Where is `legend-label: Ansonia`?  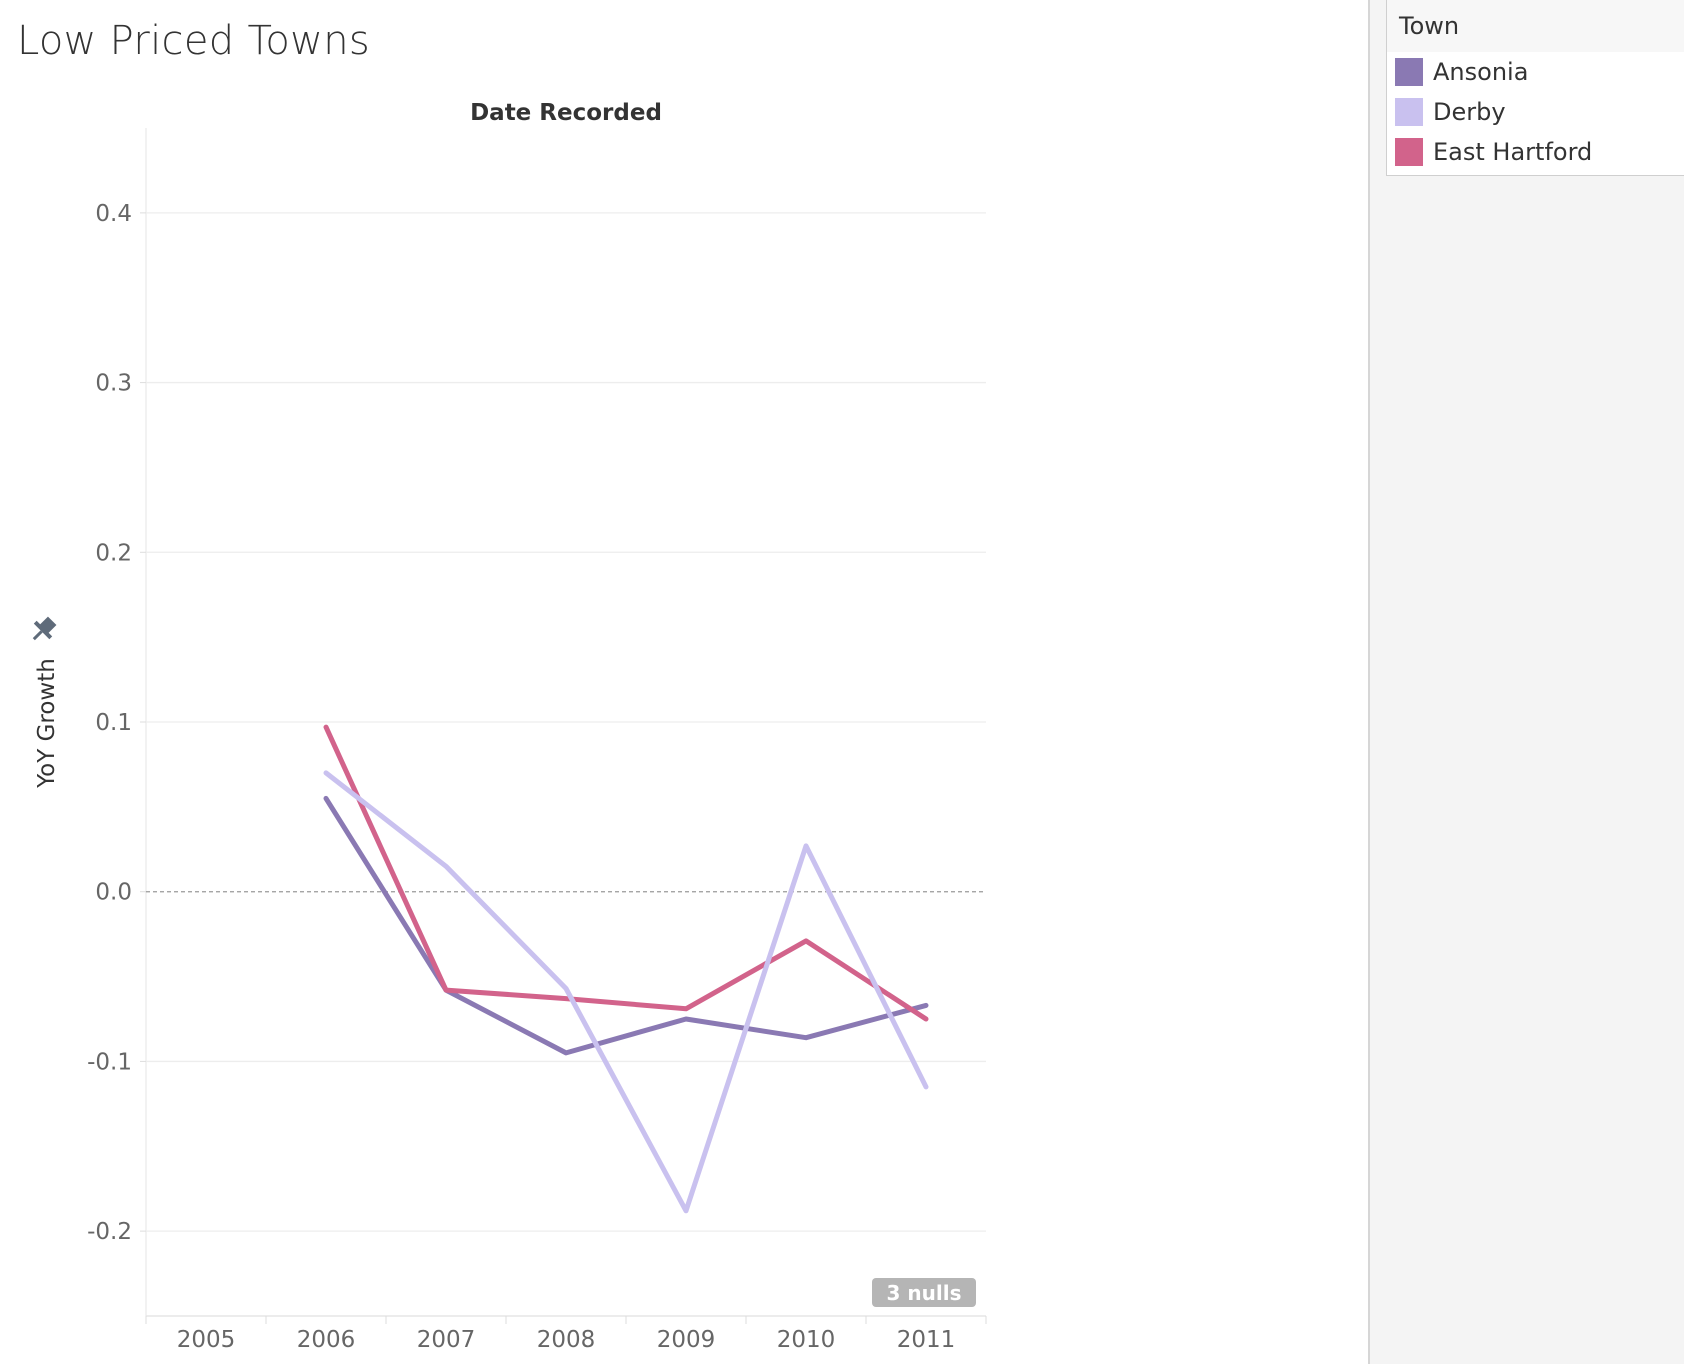 legend-label: Ansonia is located at coordinates (1481, 72).